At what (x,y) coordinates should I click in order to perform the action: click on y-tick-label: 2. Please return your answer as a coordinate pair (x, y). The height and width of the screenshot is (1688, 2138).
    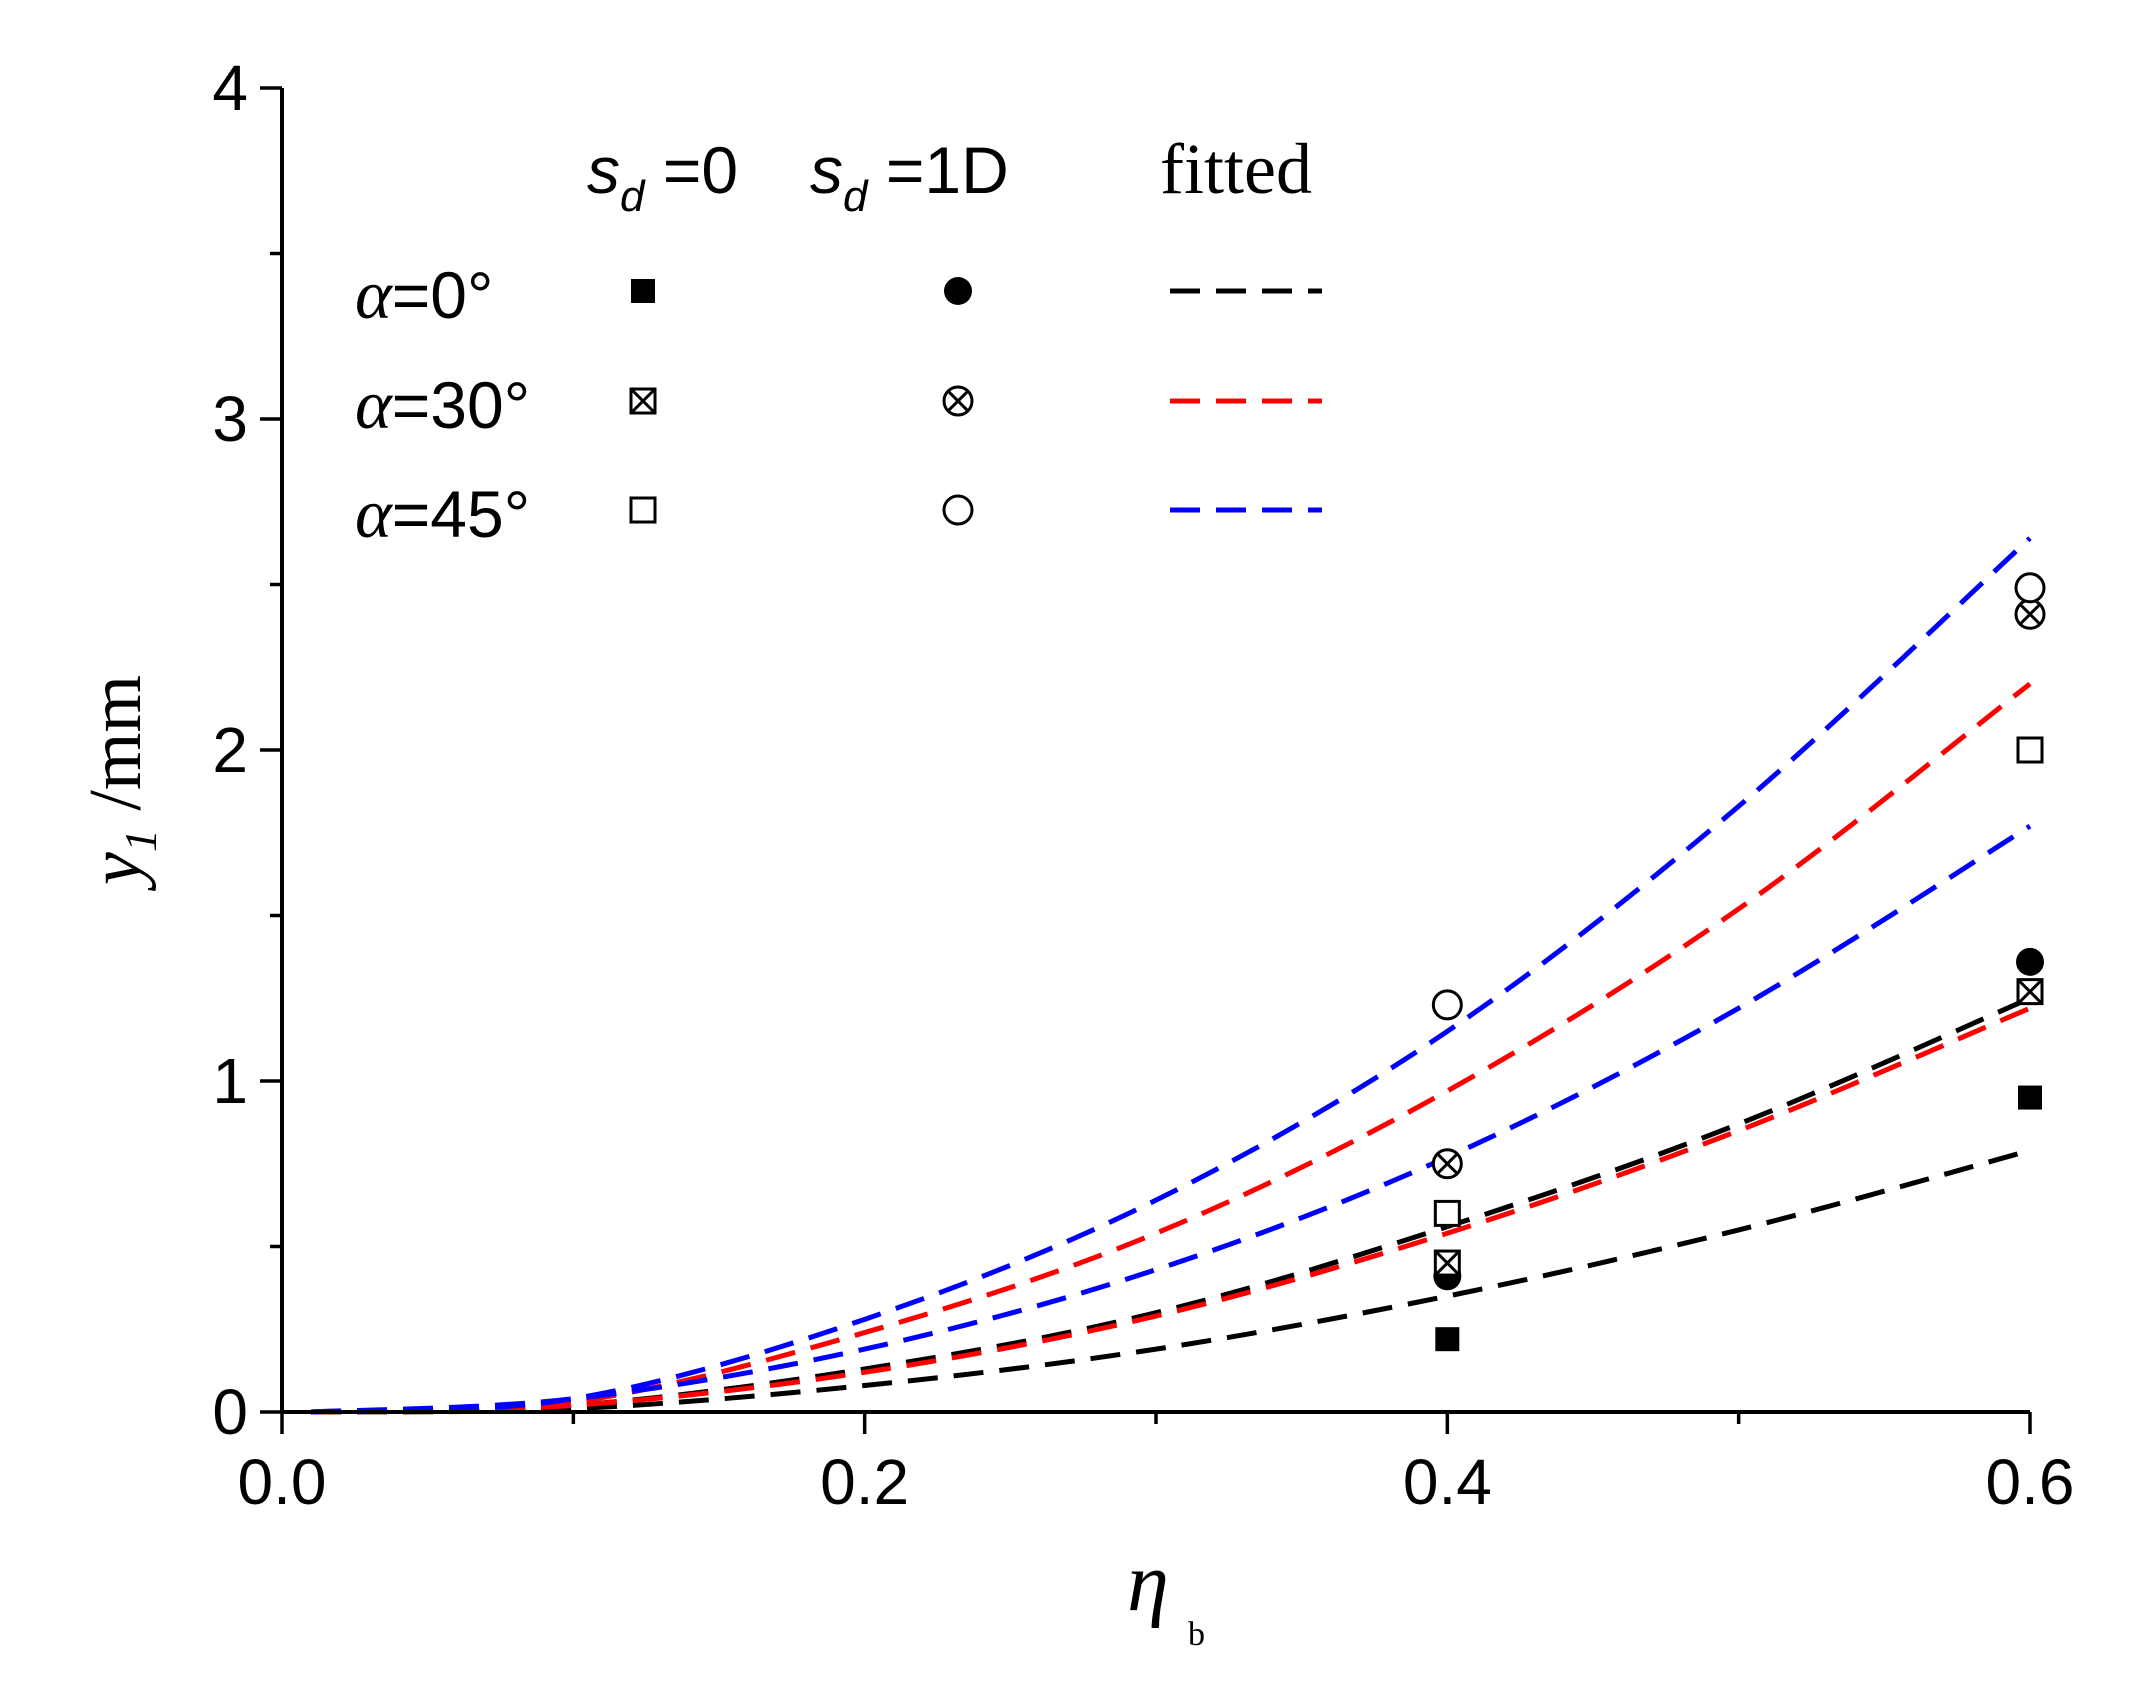
    Looking at the image, I should click on (230, 750).